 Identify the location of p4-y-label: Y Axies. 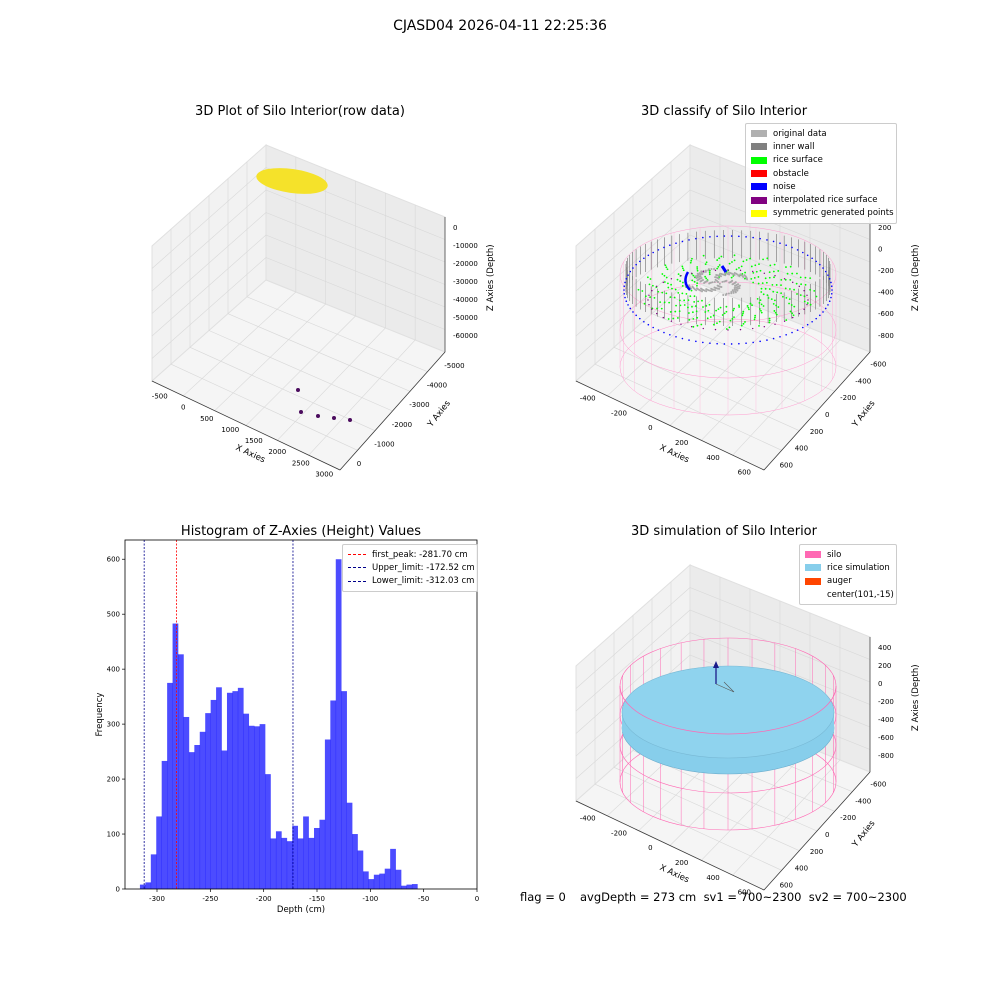
(864, 834).